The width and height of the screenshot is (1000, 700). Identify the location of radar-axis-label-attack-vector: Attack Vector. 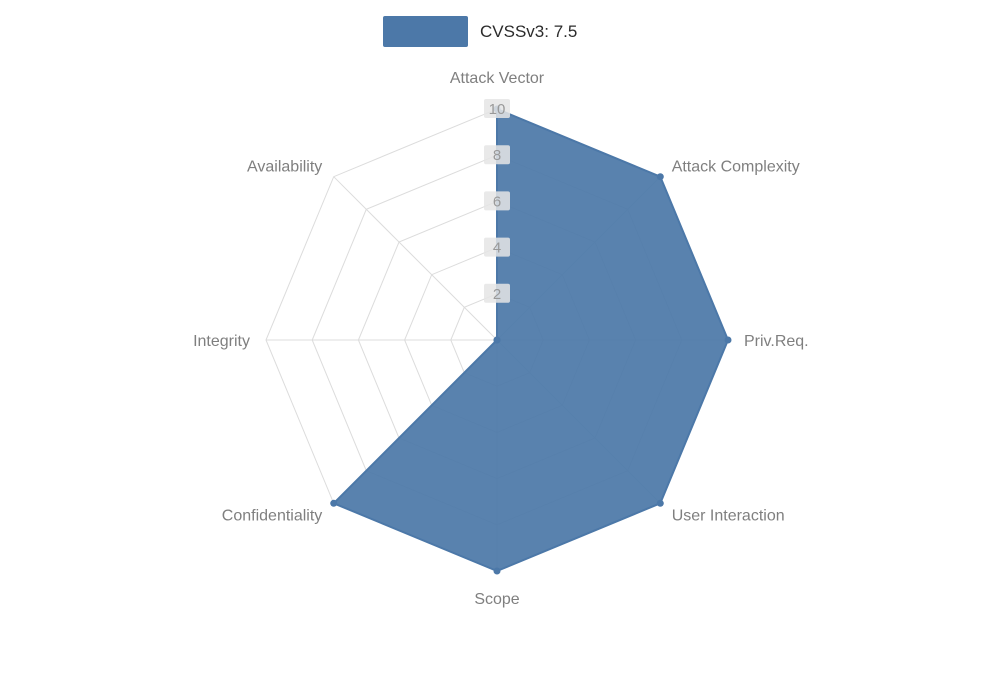
(497, 78).